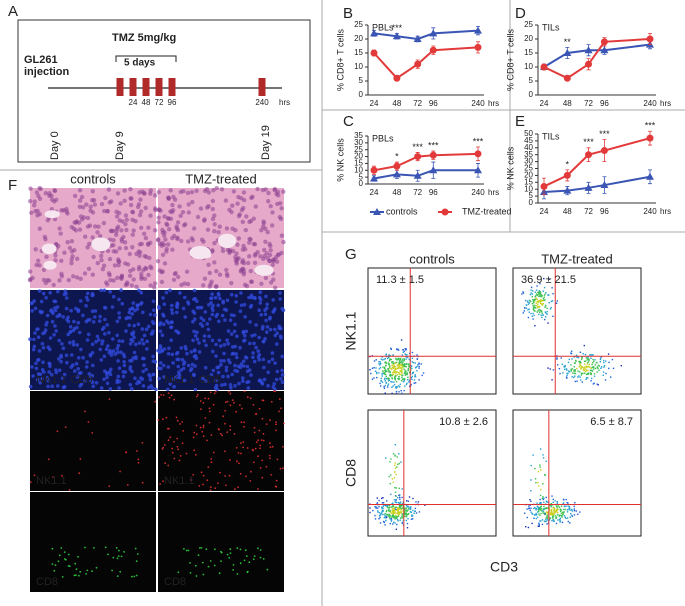 The height and width of the screenshot is (606, 685). Describe the element at coordinates (567, 211) in the screenshot. I see `x-tick-label: 48` at that location.